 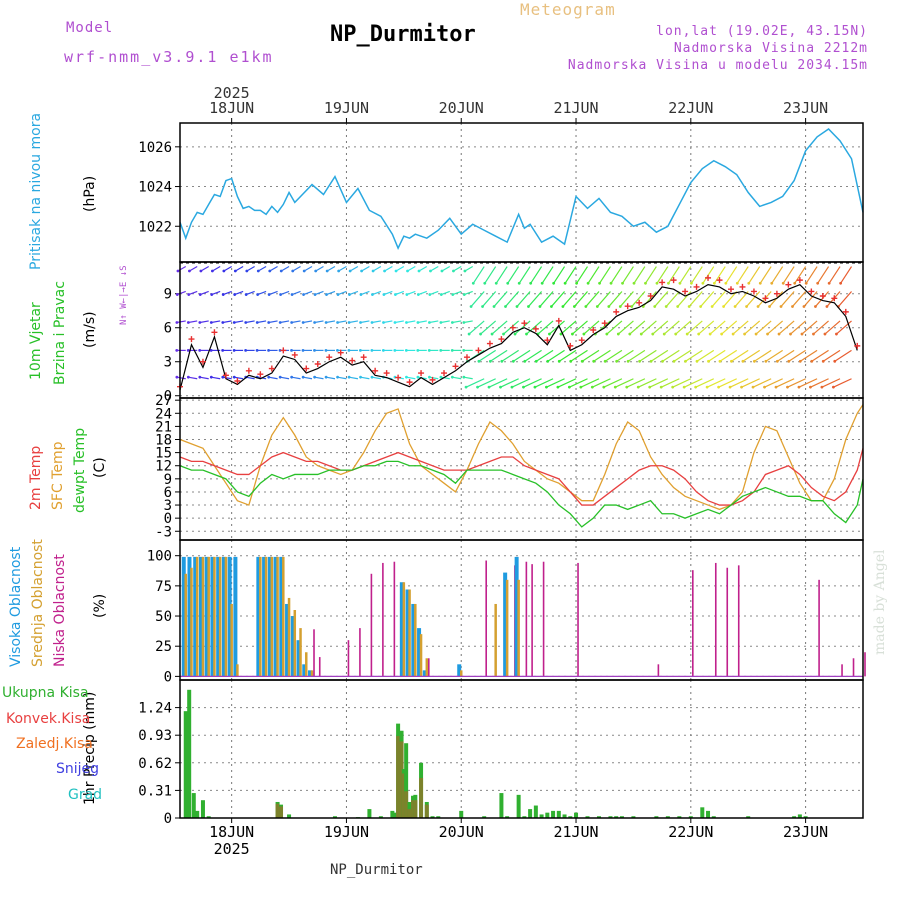 What do you see at coordinates (163, 441) in the screenshot?
I see `y-tick-label: 18` at bounding box center [163, 441].